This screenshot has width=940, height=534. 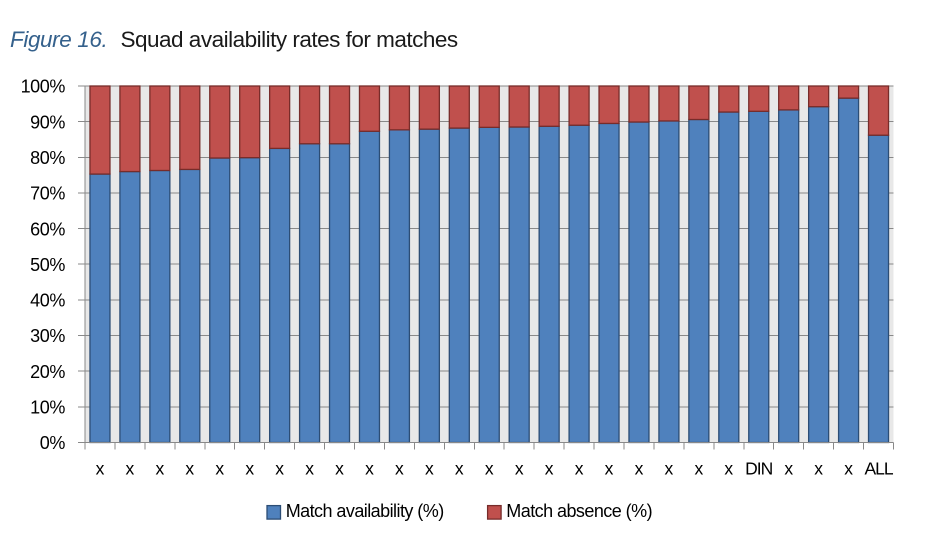 I want to click on svg-text: Figure 16., so click(x=58, y=39).